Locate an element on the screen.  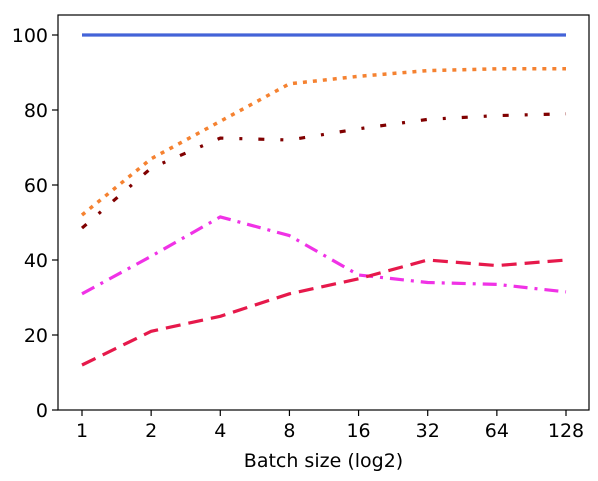
y-axis: 0 20 40 60 80 100 is located at coordinates (35, 223).